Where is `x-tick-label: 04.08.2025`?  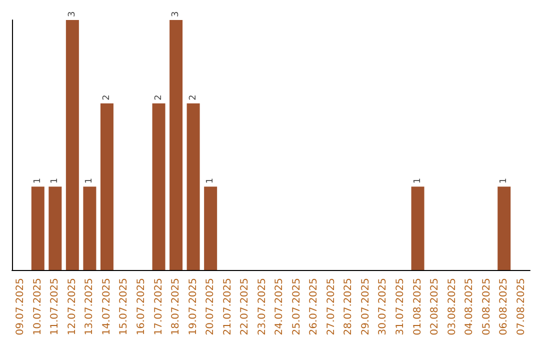
x-tick-label: 04.08.2025 is located at coordinates (470, 307).